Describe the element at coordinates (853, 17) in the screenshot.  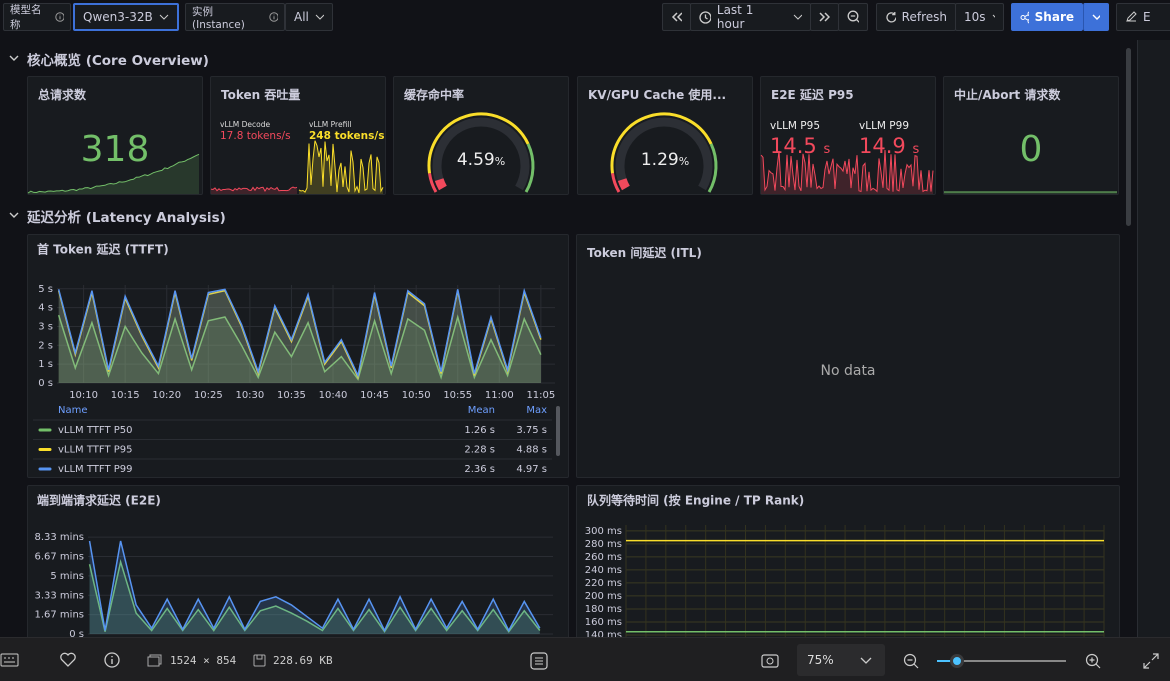
I see `zoom-out-button` at that location.